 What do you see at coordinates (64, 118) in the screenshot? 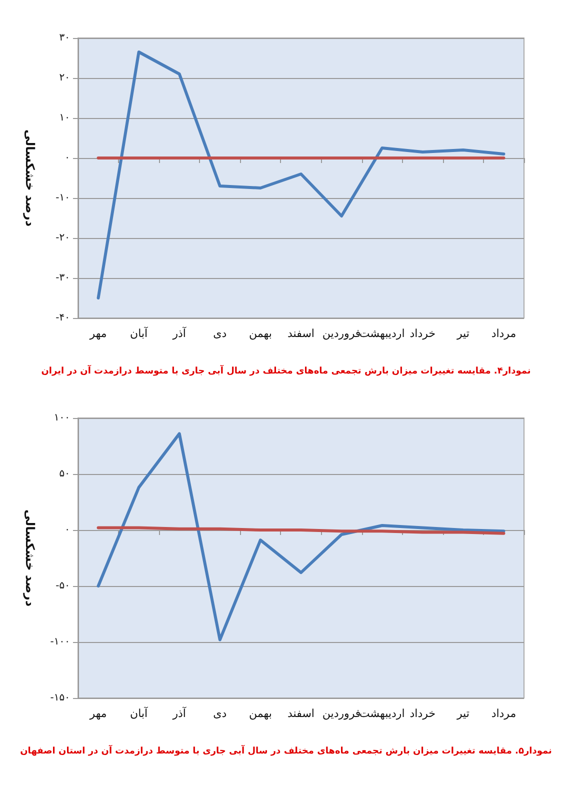
I see `y-tick-label: ۱۰` at bounding box center [64, 118].